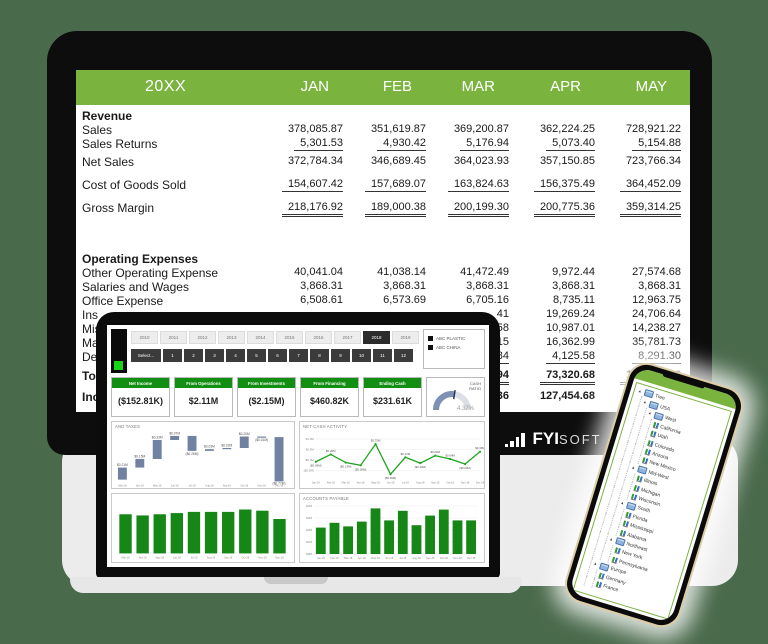 The height and width of the screenshot is (644, 768). Describe the element at coordinates (636, 357) in the screenshot. I see `cell-value: 8,291.30` at that location.